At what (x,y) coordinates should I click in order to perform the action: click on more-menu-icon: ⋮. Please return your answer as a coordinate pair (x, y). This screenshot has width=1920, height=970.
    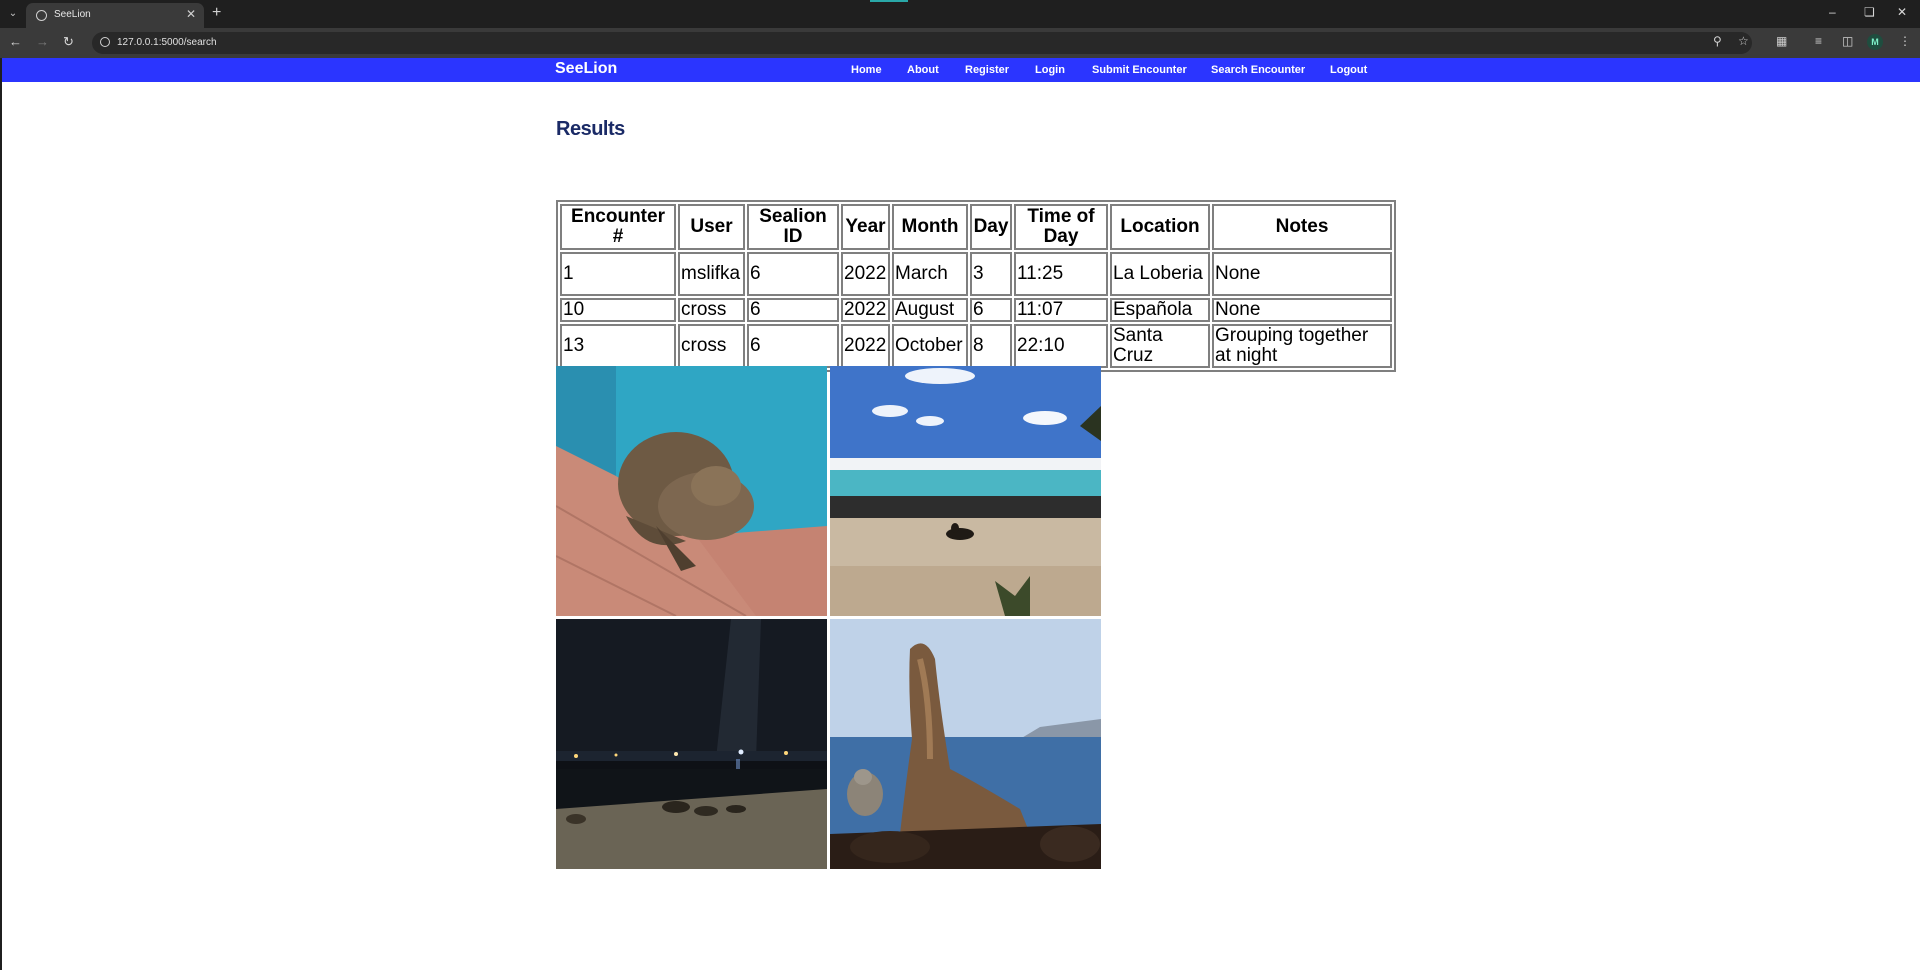
    Looking at the image, I should click on (1905, 41).